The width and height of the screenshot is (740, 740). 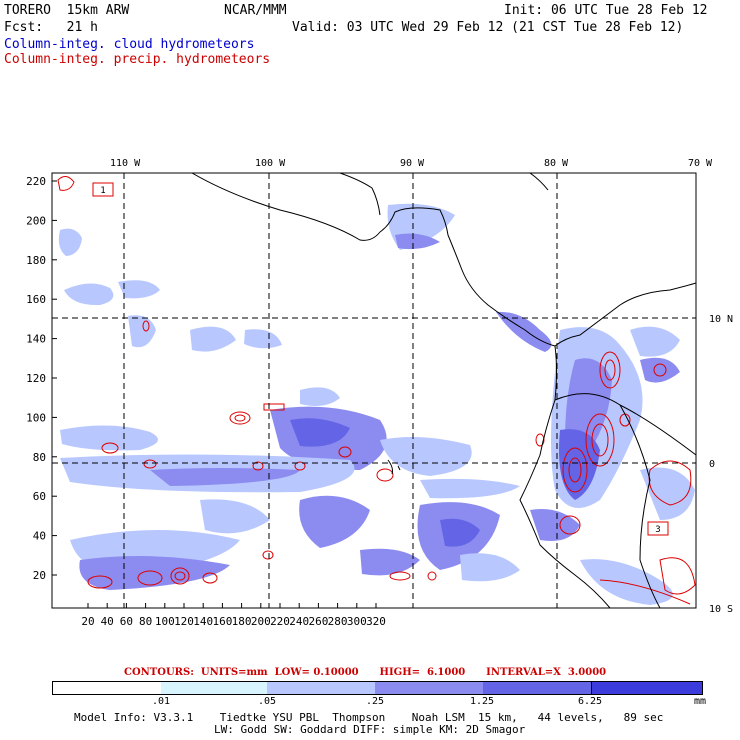 I want to click on svg-text: 1, so click(x=102, y=191).